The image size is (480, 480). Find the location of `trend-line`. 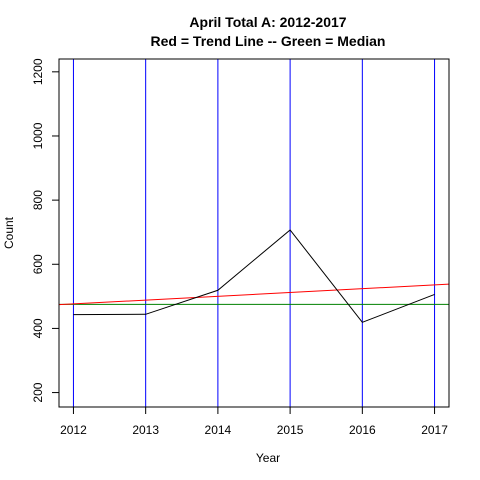

trend-line is located at coordinates (254, 294).